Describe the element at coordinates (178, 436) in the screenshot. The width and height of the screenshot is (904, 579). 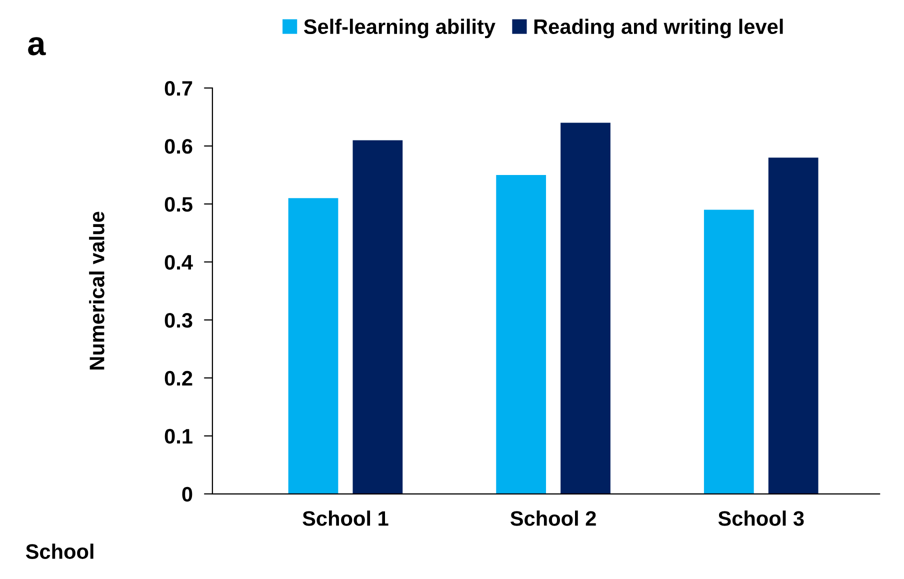
I see `y-tick-label: 0.1` at that location.